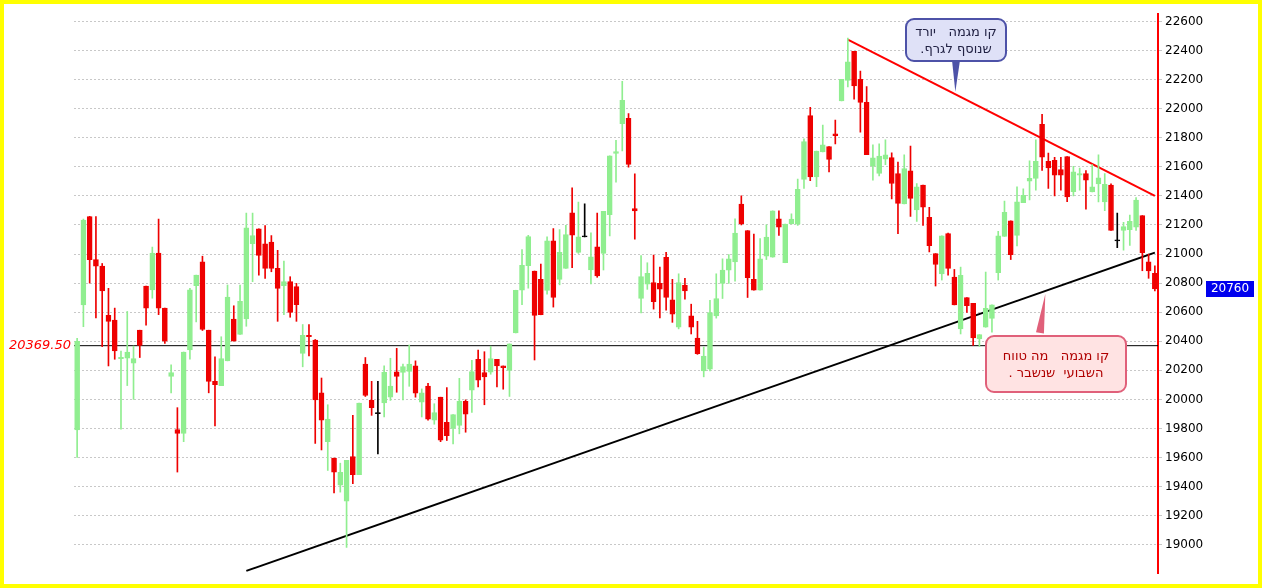 This screenshot has width=1262, height=588. I want to click on y-tick-label: 20600, so click(1184, 311).